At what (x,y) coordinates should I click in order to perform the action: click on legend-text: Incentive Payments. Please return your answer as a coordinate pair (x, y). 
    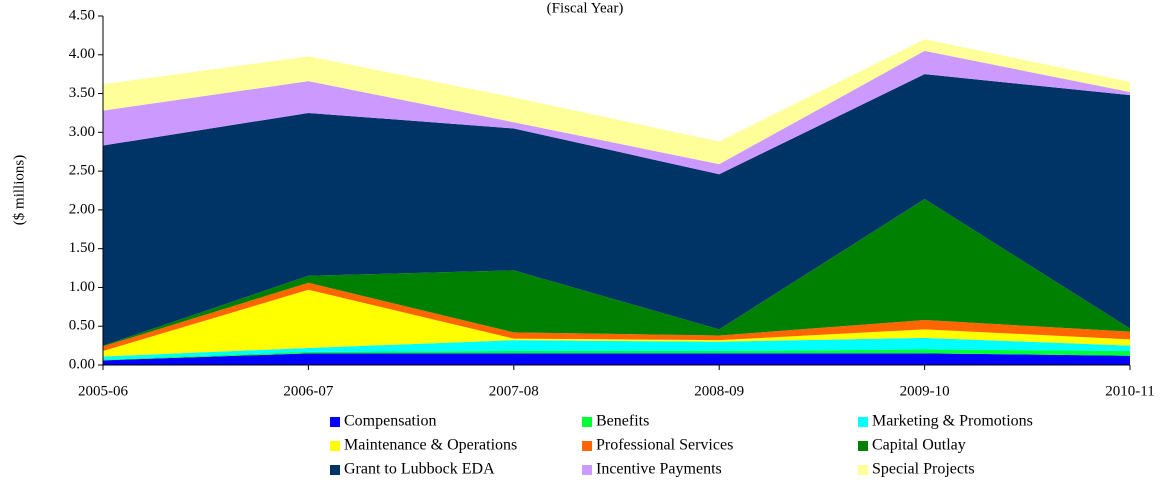
    Looking at the image, I should click on (659, 469).